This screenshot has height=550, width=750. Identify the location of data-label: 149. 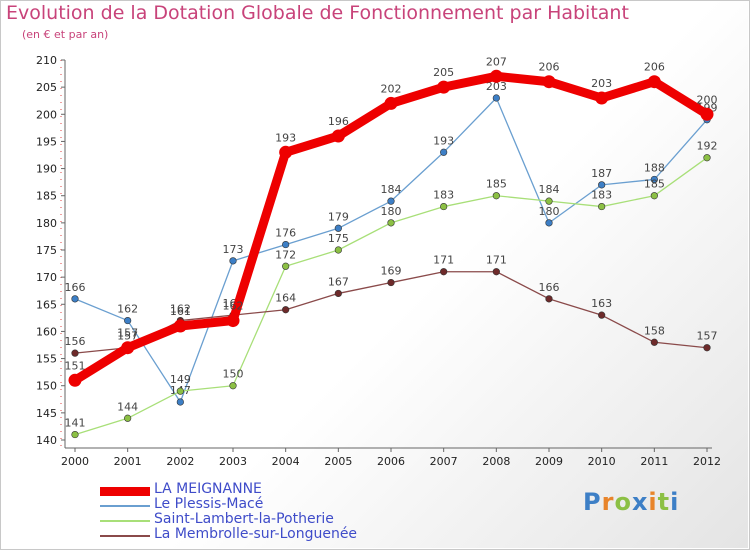
(180, 379).